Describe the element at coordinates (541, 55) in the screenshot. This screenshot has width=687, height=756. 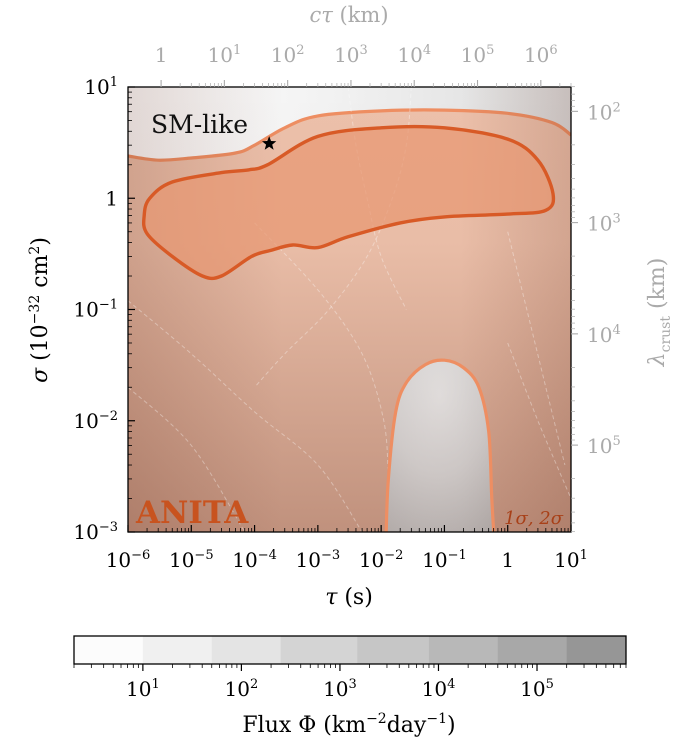
I see `top-tick-label: 10⁶` at that location.